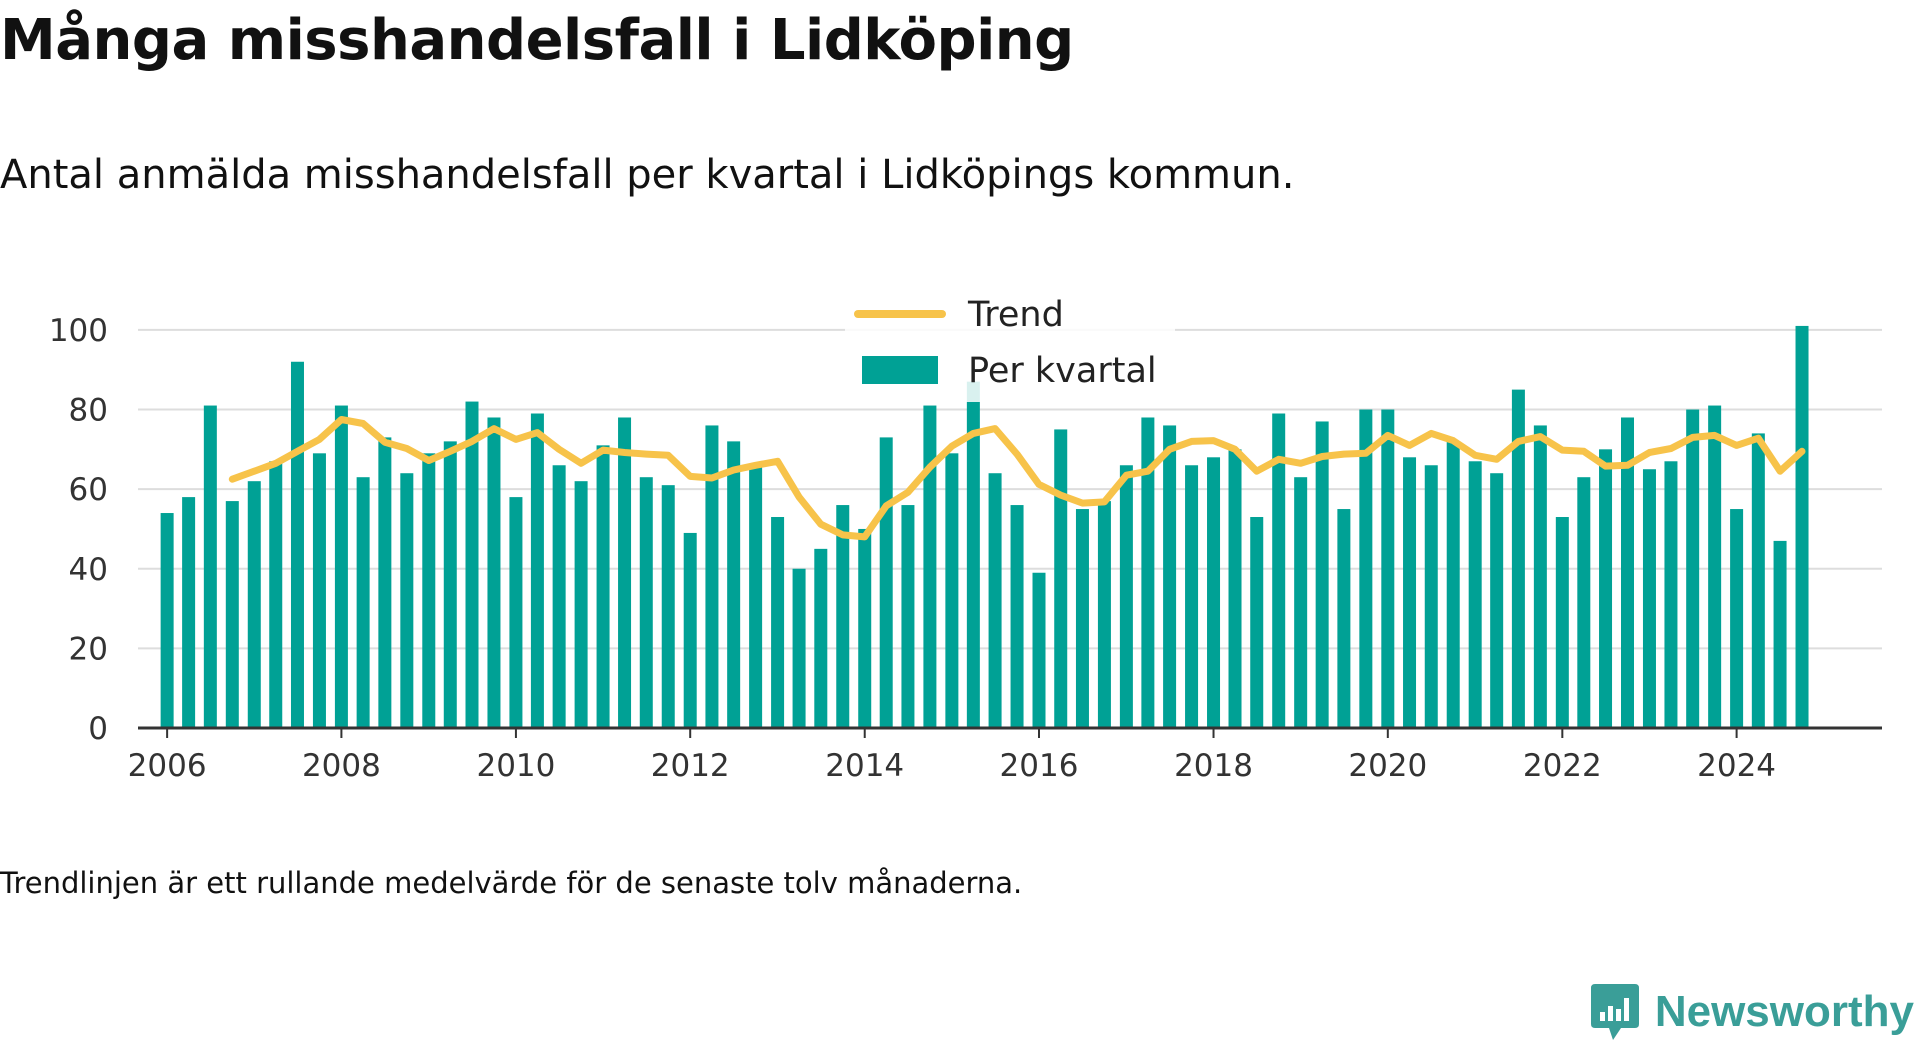 Image resolution: width=1920 pixels, height=1042 pixels. I want to click on y-tick-label: 80, so click(88, 411).